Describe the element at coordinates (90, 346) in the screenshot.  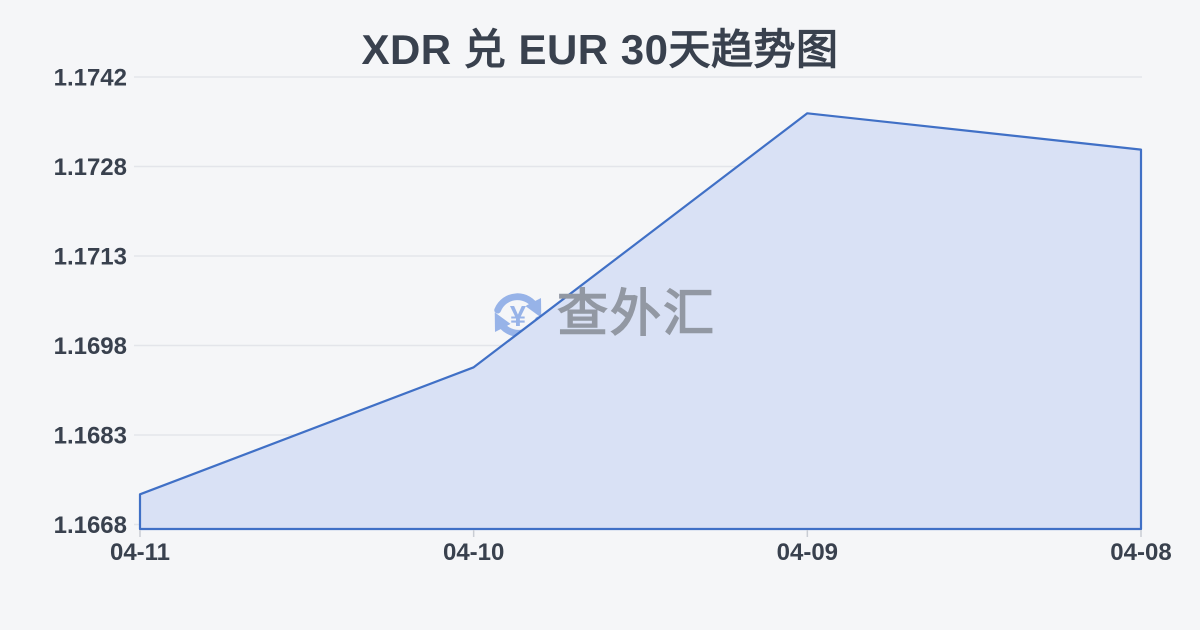
I see `y-axis-label: 1.1698` at that location.